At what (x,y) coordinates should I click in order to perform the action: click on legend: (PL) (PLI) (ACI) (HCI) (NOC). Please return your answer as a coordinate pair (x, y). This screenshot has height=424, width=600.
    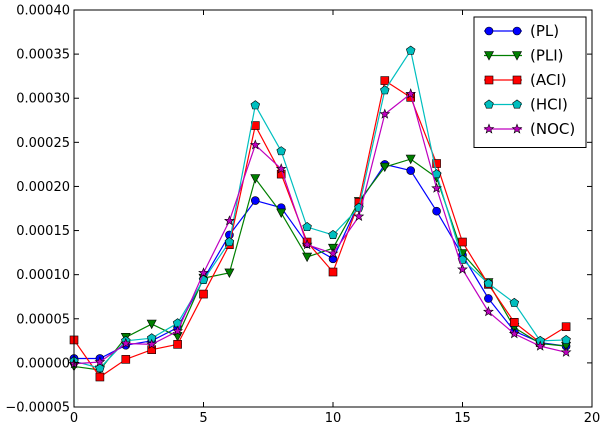
    Looking at the image, I should click on (530, 82).